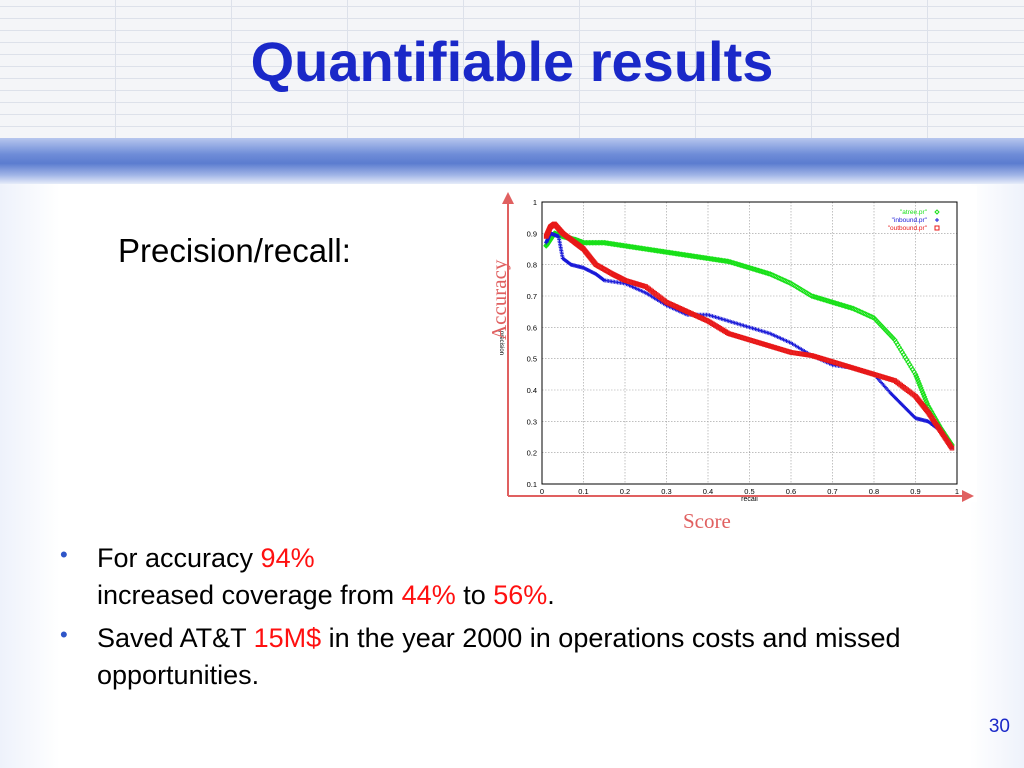 Image resolution: width=1024 pixels, height=768 pixels. What do you see at coordinates (908, 228) in the screenshot?
I see `legend-label: "outbound.pr"` at bounding box center [908, 228].